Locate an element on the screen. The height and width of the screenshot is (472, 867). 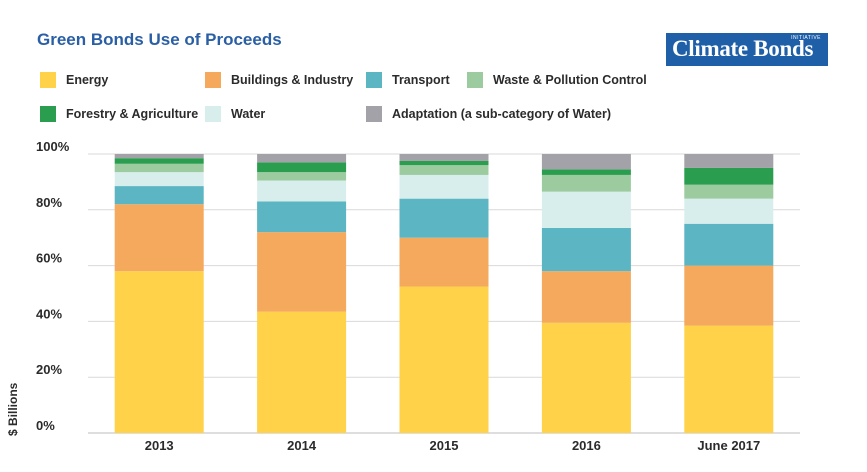
legend-item-energy: Energy is located at coordinates (74, 80).